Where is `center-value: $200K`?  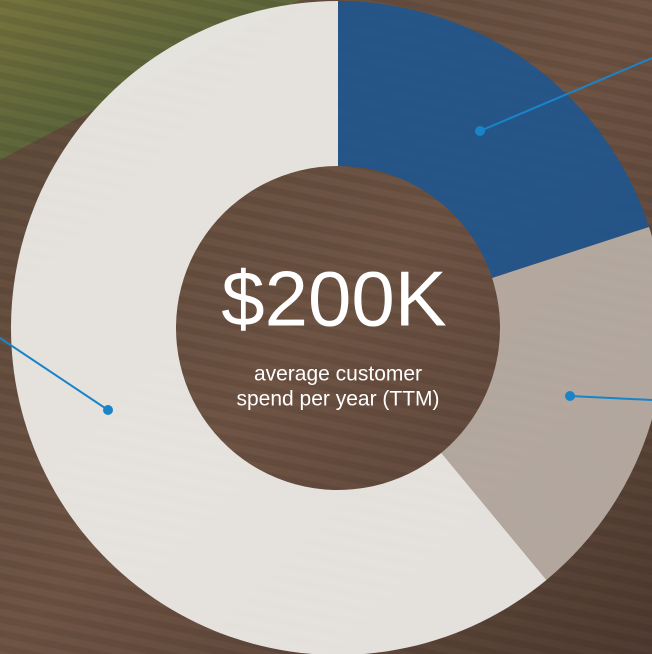 center-value: $200K is located at coordinates (334, 299).